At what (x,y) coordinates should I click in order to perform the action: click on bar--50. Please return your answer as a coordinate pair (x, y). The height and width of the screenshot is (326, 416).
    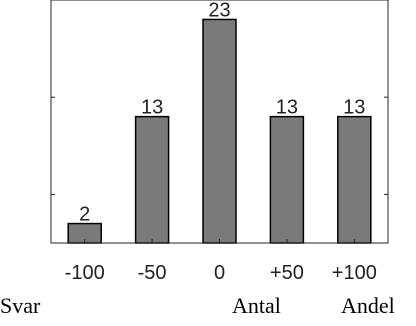
    Looking at the image, I should click on (152, 179).